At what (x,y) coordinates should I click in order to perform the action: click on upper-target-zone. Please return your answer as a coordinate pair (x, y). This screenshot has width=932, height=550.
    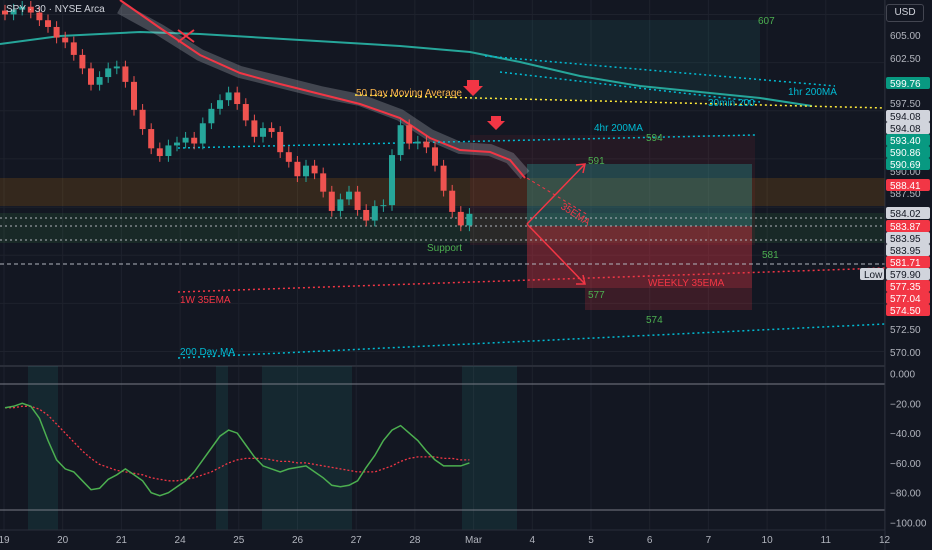
    Looking at the image, I should click on (615, 60).